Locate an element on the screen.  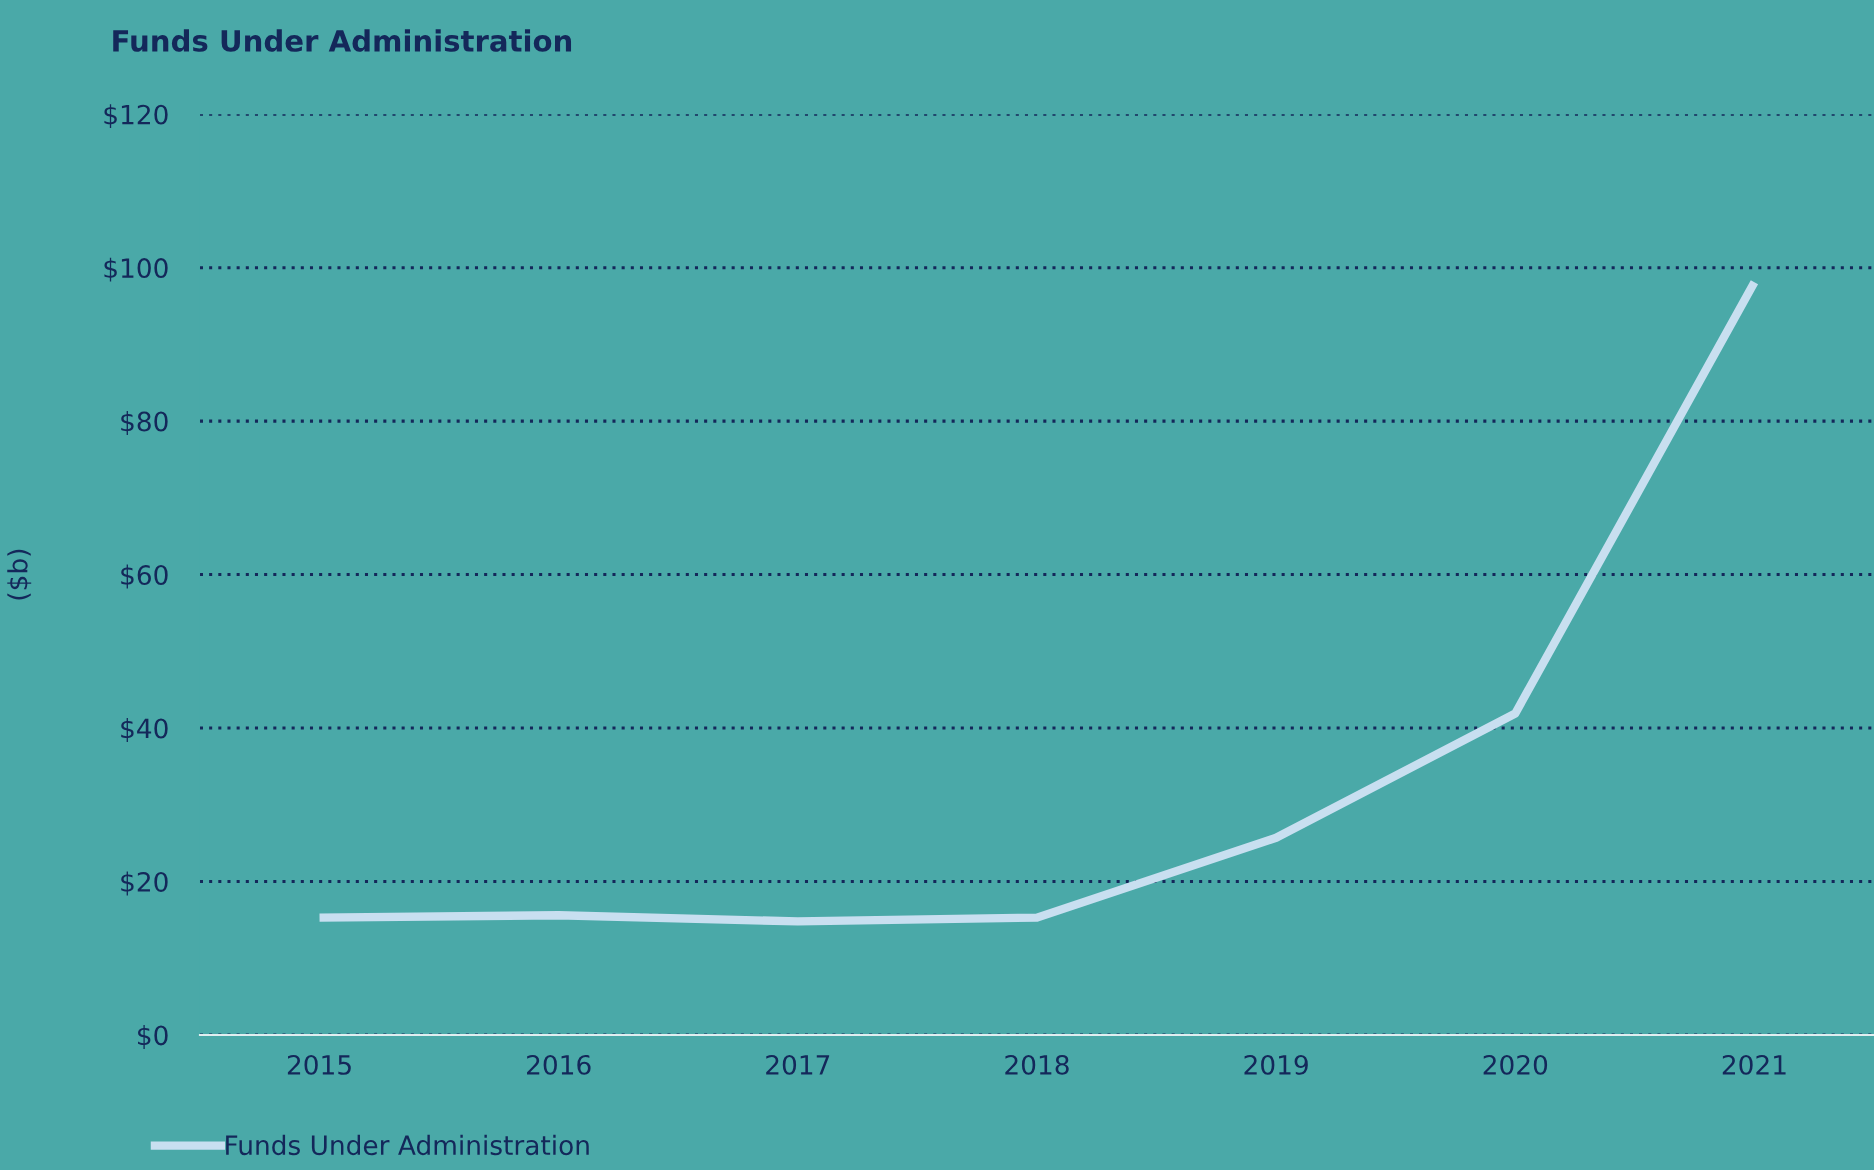
y-tick-label: $20 is located at coordinates (144, 883).